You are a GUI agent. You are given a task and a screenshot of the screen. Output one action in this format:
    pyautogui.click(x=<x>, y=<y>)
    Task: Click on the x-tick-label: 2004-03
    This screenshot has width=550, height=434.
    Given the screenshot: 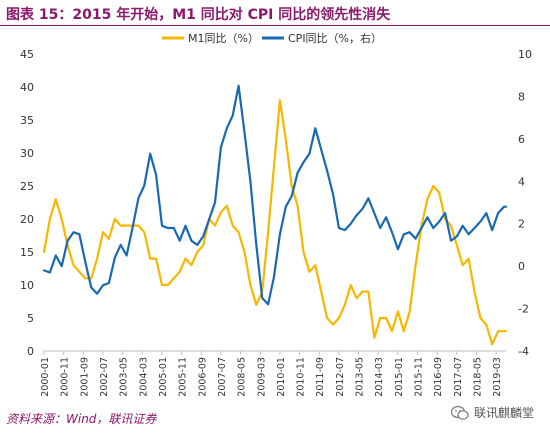 What is the action you would take?
    pyautogui.click(x=143, y=377)
    